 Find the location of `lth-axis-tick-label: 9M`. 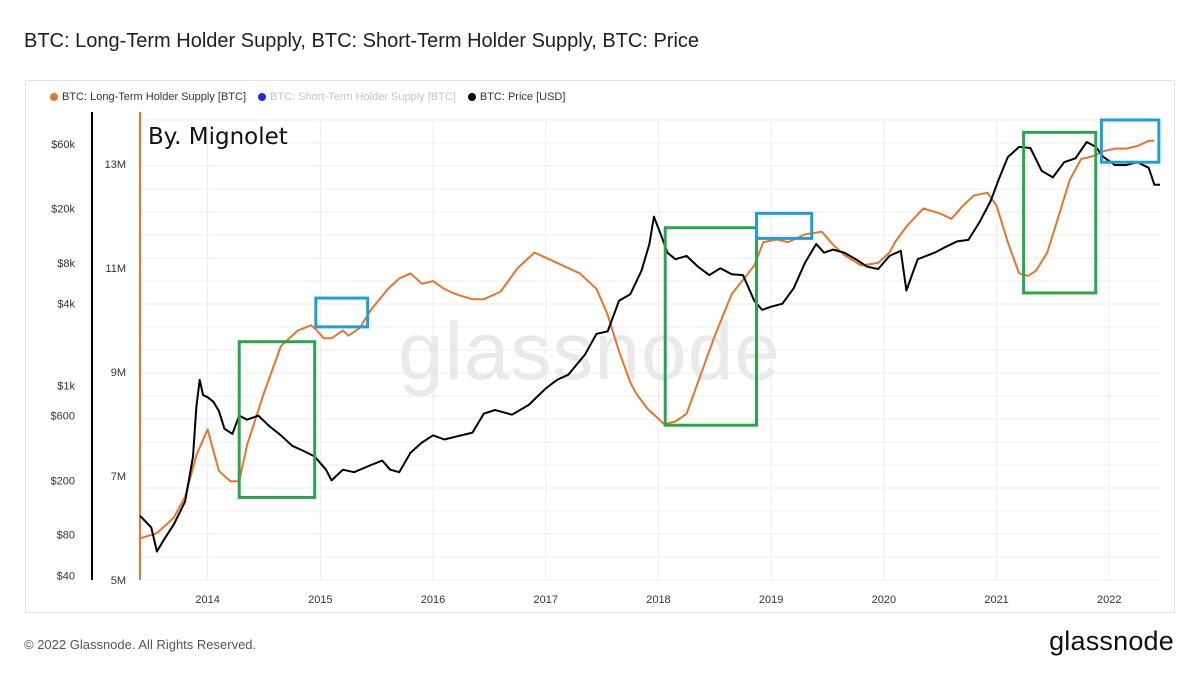

lth-axis-tick-label: 9M is located at coordinates (118, 373).